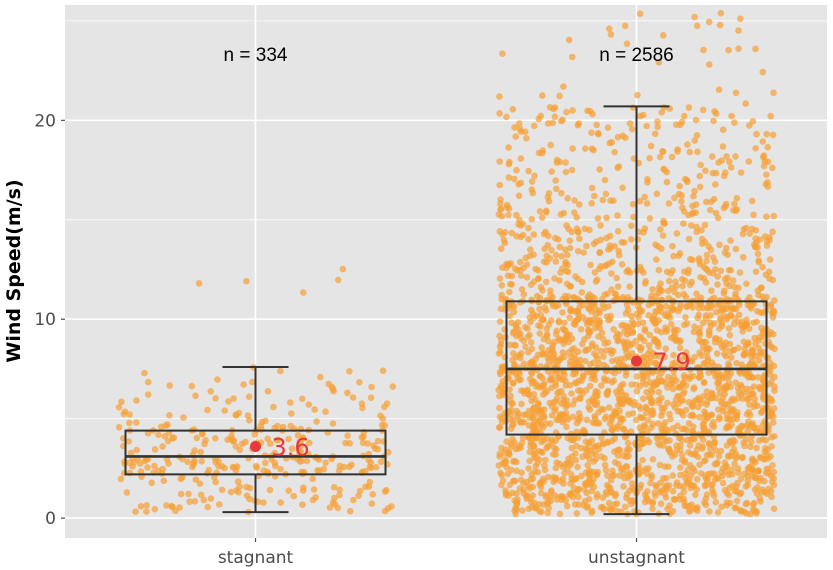 The width and height of the screenshot is (833, 570). What do you see at coordinates (291, 448) in the screenshot?
I see `mean-label: 3.6` at bounding box center [291, 448].